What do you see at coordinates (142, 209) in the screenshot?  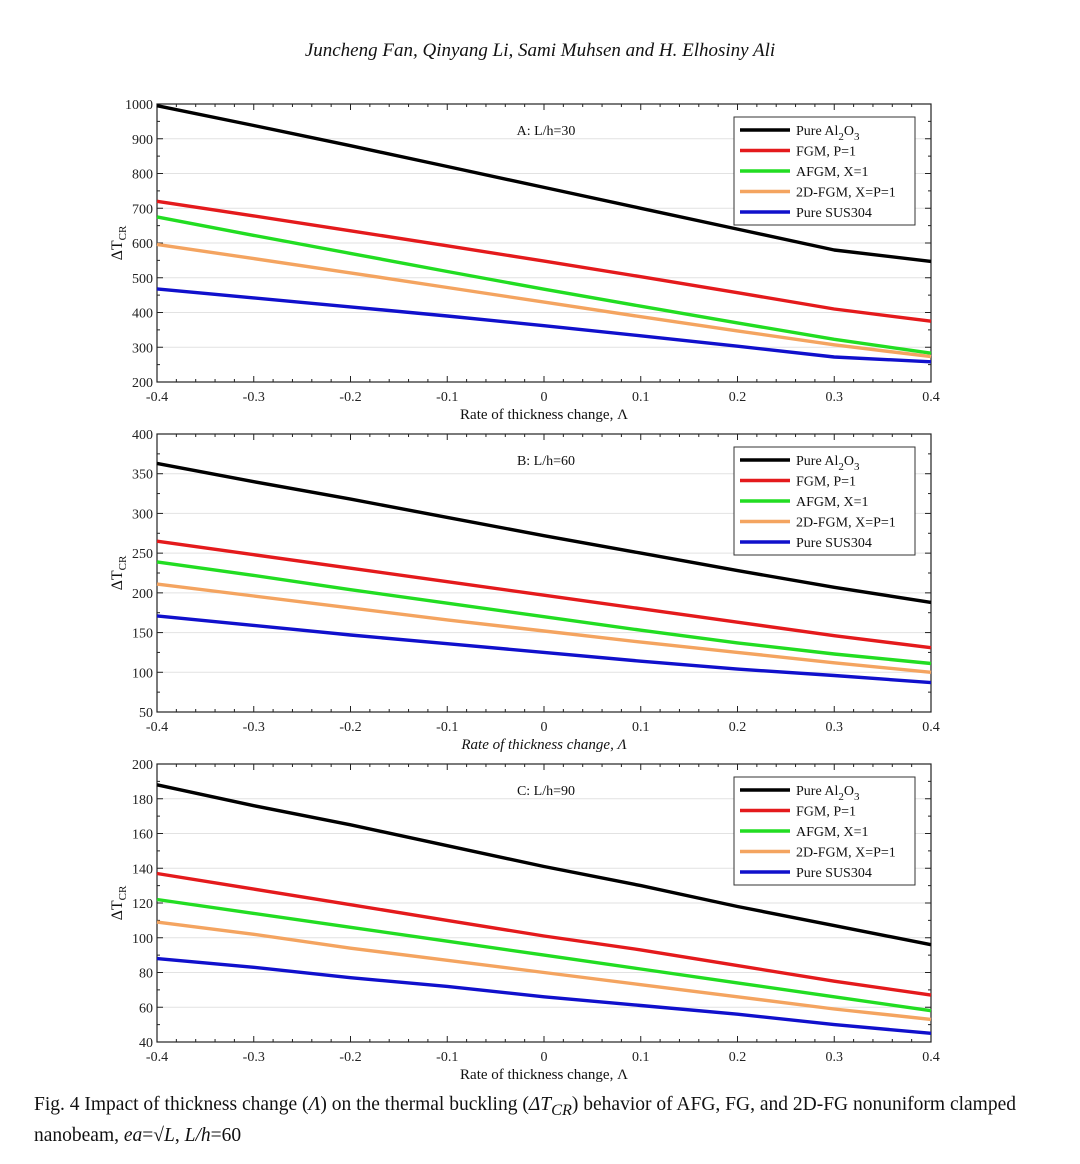 I see `y-tick-label-5: 700` at bounding box center [142, 209].